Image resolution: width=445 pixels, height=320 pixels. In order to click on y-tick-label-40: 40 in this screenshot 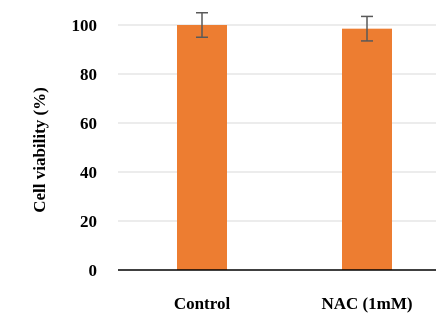, I will do `click(88, 172)`.